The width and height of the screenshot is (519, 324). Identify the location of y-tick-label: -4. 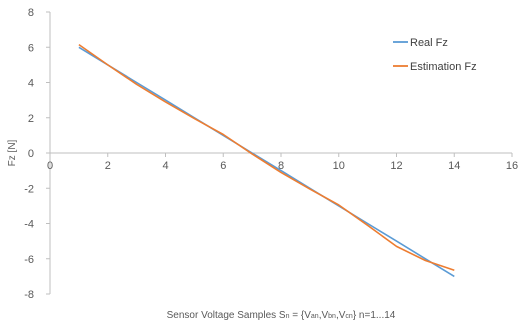
(29, 225).